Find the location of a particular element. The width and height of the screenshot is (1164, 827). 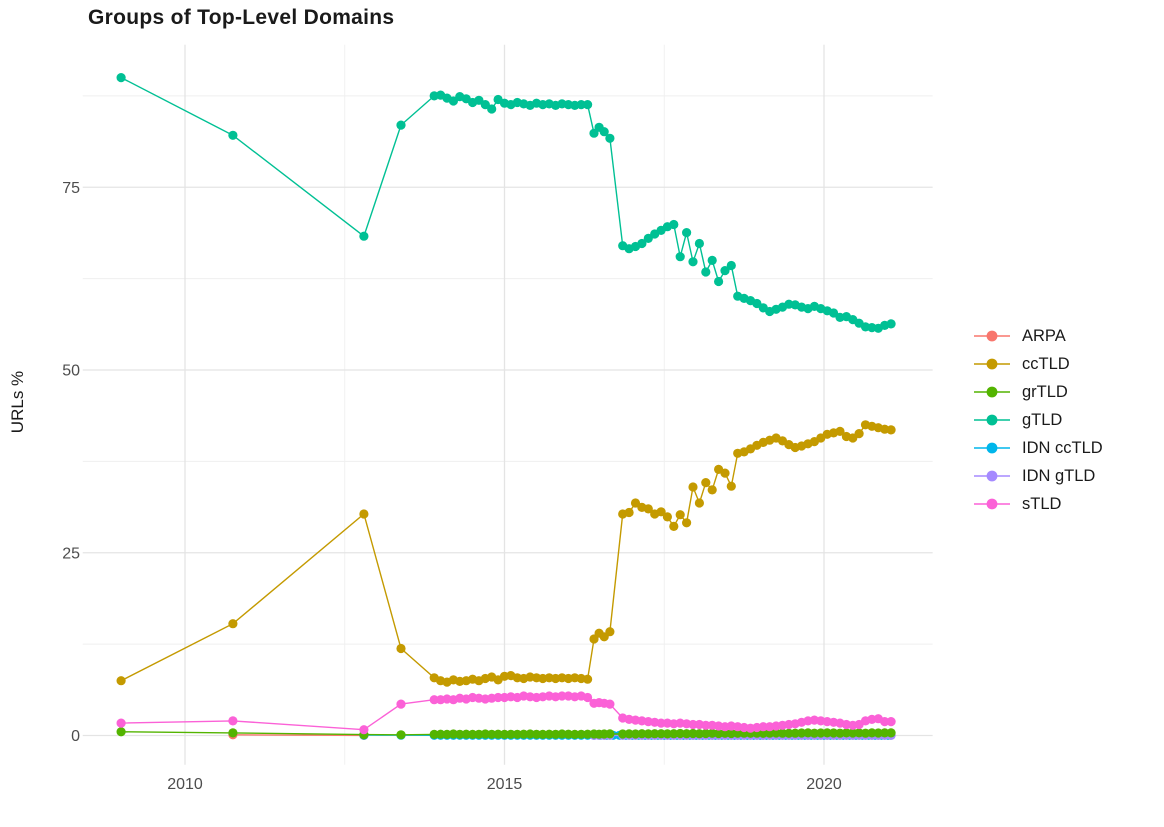

y-axis-title: URLs % is located at coordinates (17, 402).